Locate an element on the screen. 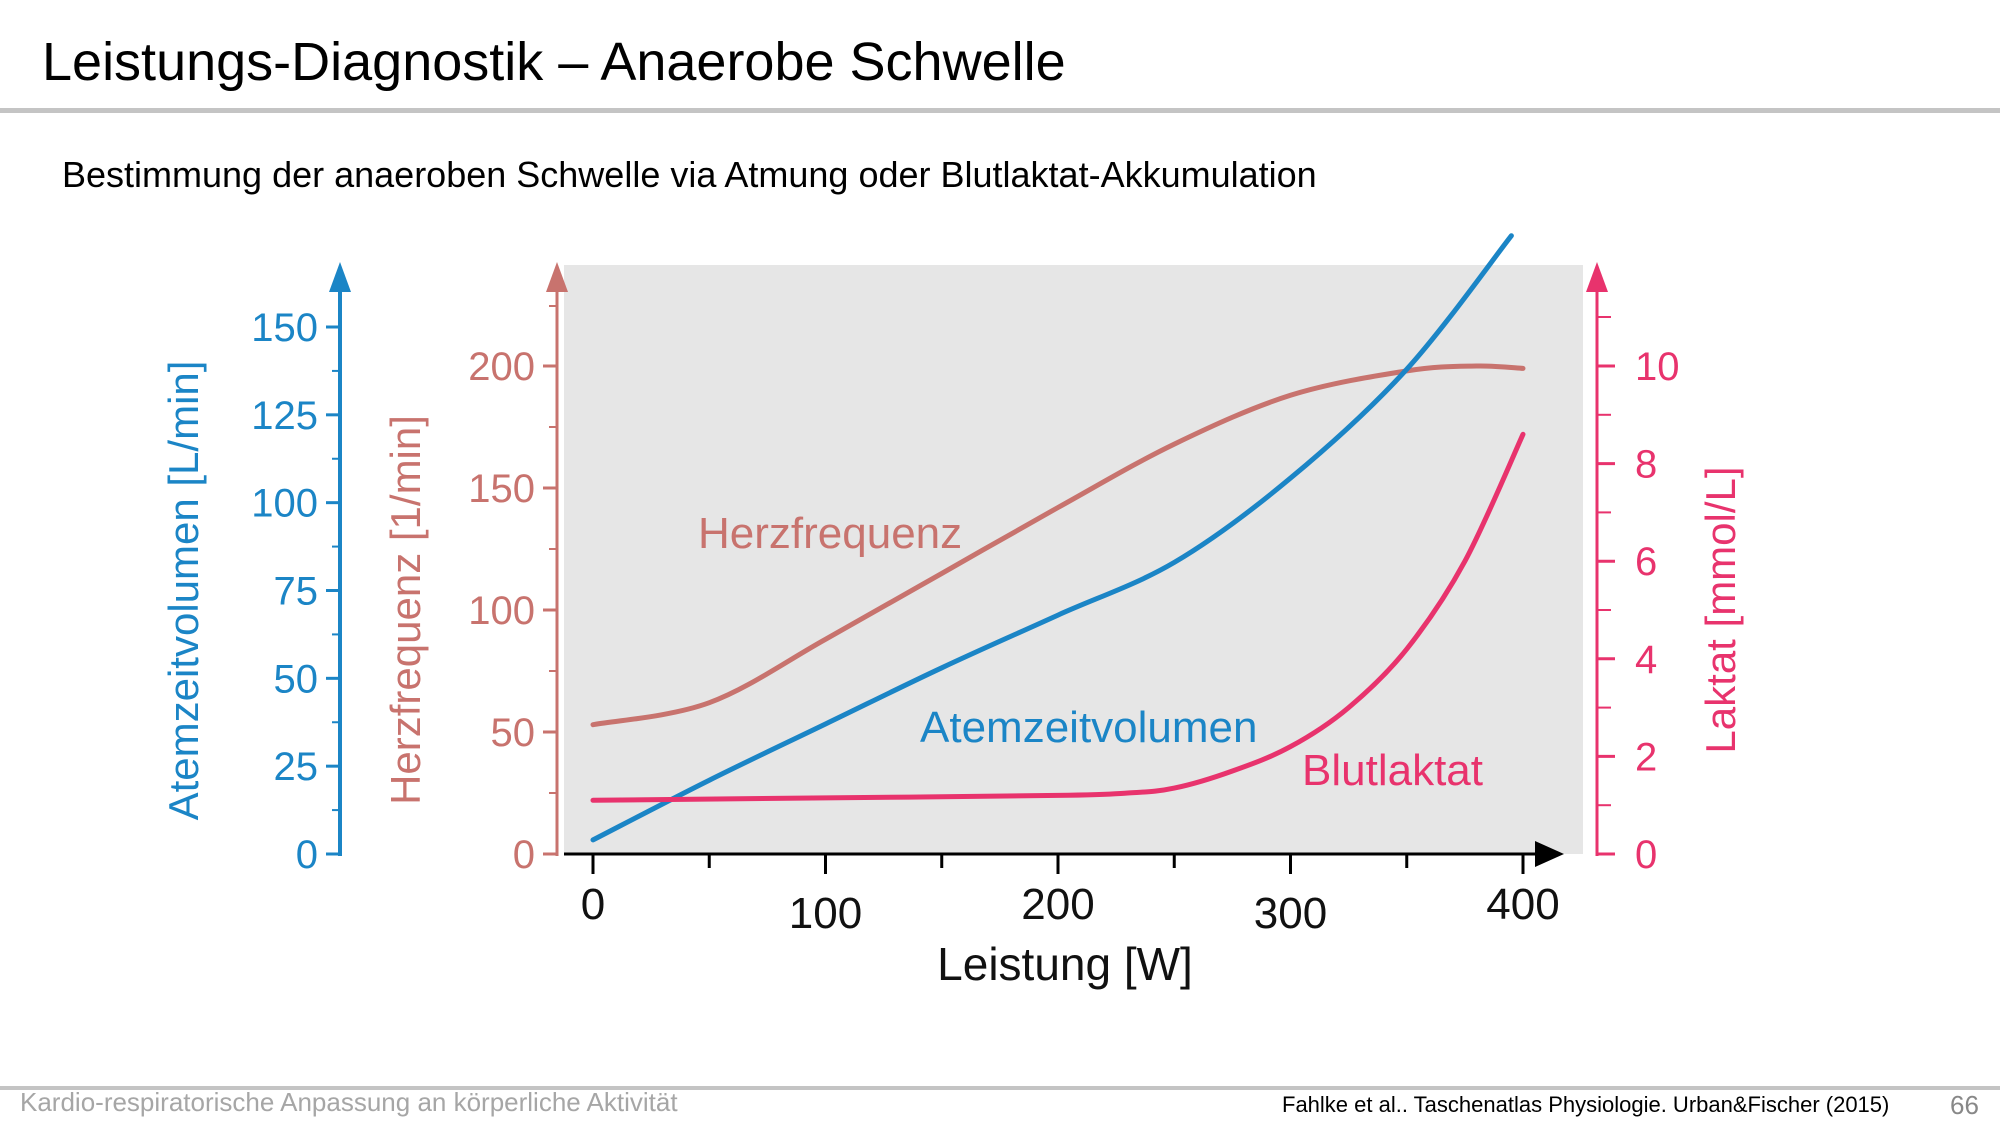 The width and height of the screenshot is (2000, 1125). heart-rate-tick-label: 0 is located at coordinates (524, 855).